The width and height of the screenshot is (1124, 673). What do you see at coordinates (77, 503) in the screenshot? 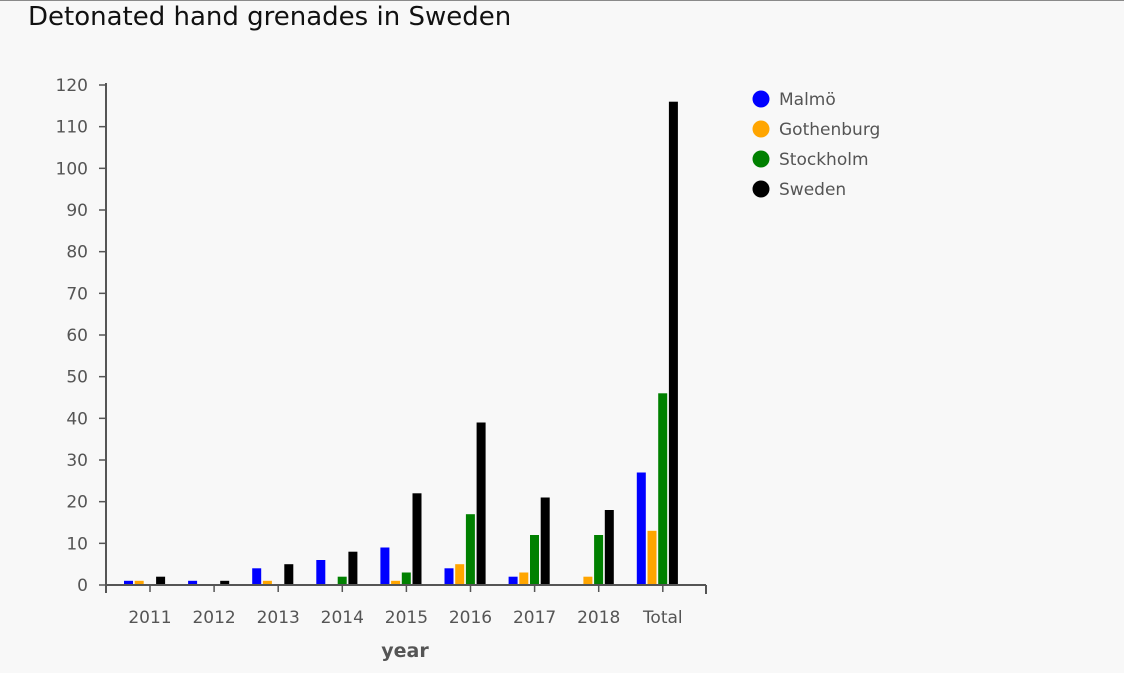
I see `y-tick-label: 20` at bounding box center [77, 503].